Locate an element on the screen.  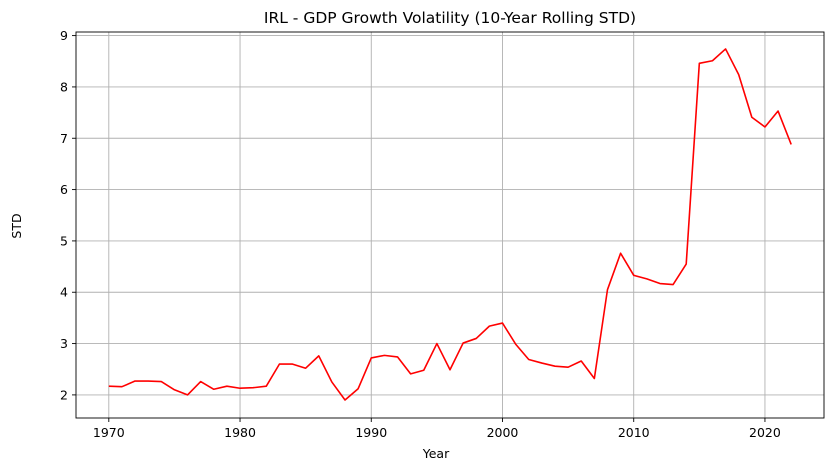
y-tick-label: 6 is located at coordinates (64, 189).